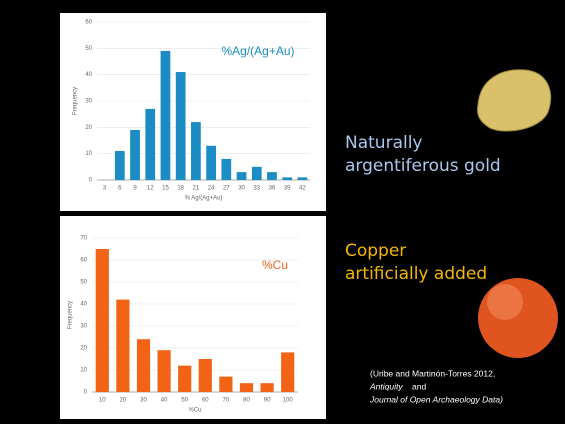 Image resolution: width=565 pixels, height=424 pixels. Describe the element at coordinates (226, 401) in the screenshot. I see `x-tick-label: 70` at that location.